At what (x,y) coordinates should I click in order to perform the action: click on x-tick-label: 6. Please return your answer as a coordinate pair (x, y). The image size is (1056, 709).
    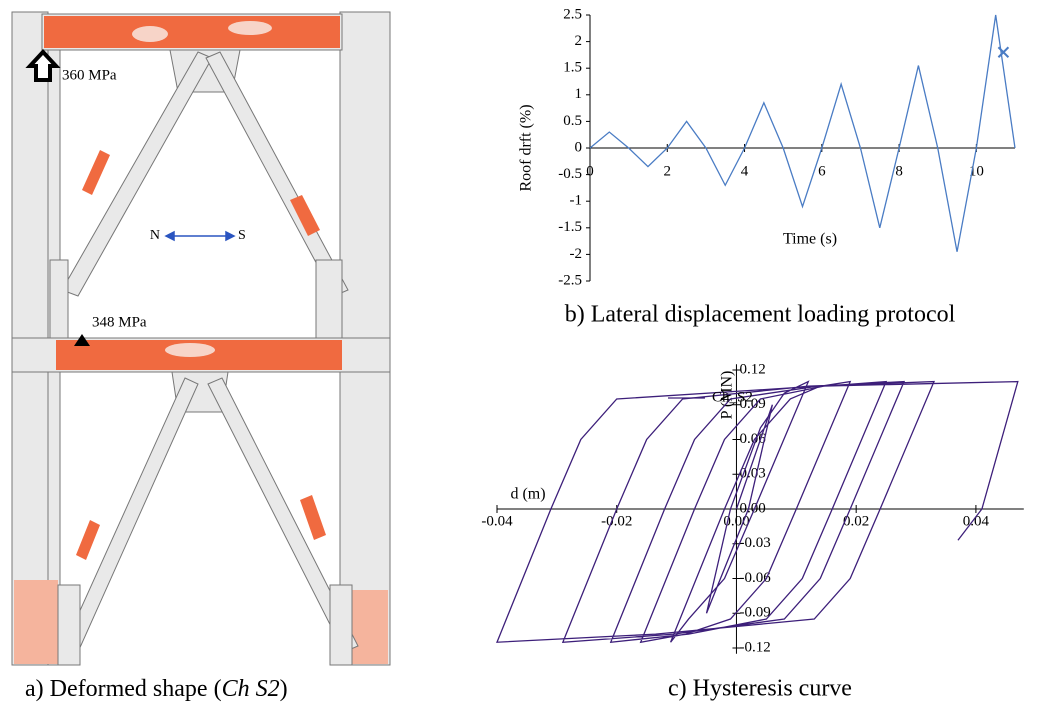
    Looking at the image, I should click on (822, 171).